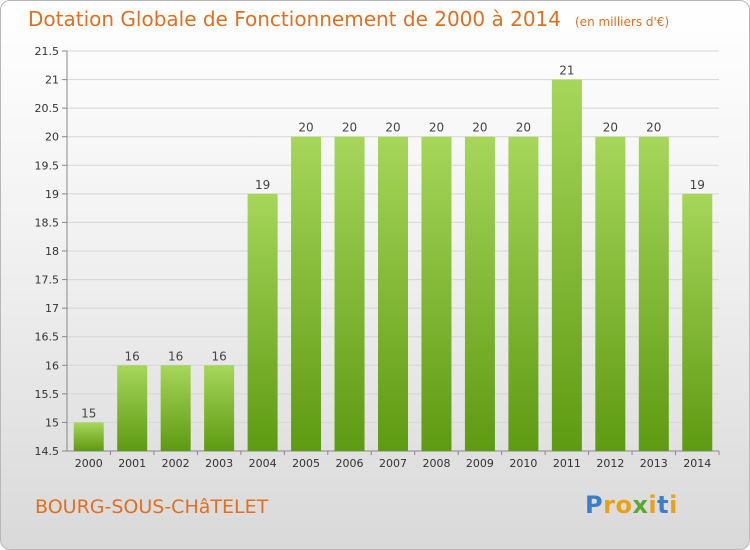  Describe the element at coordinates (663, 505) in the screenshot. I see `logo-letter: t` at that location.